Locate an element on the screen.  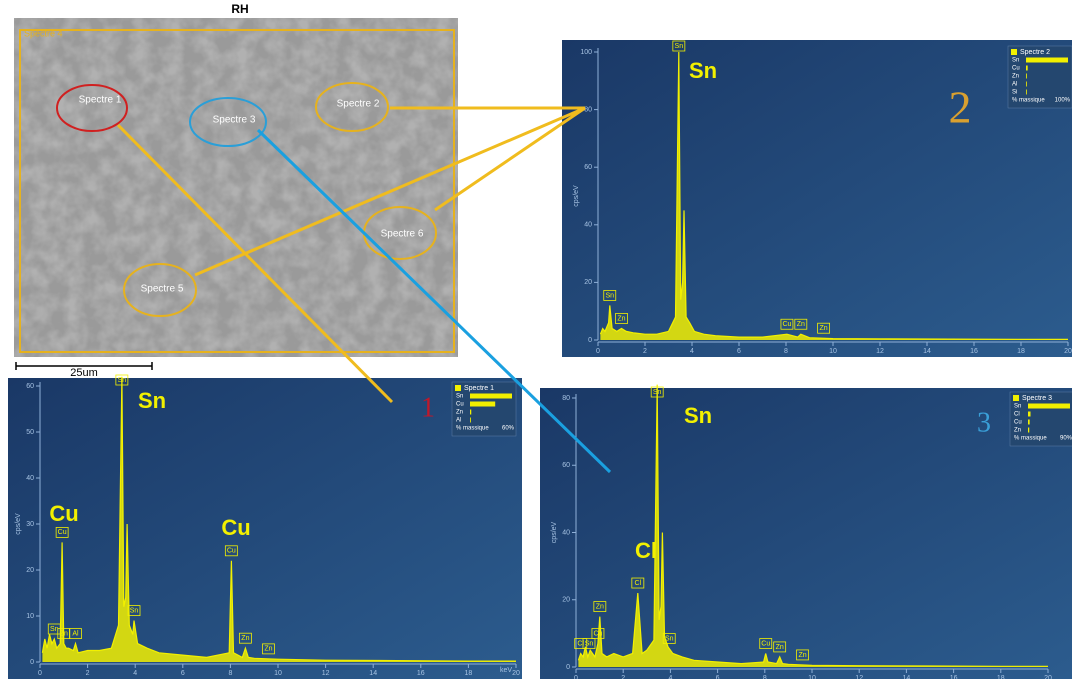
y-tick-label: 30 is located at coordinates (30, 524).